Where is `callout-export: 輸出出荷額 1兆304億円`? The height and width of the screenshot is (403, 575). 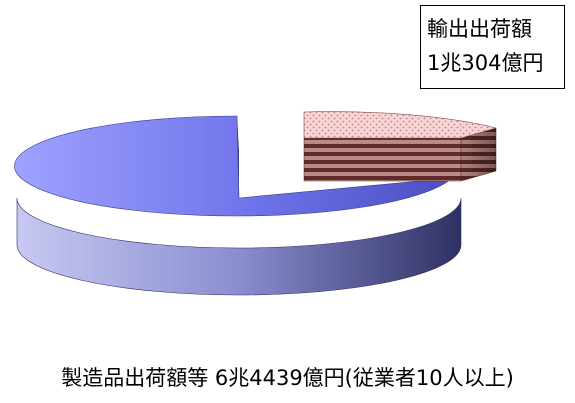 callout-export: 輸出出荷額 1兆304億円 is located at coordinates (492, 47).